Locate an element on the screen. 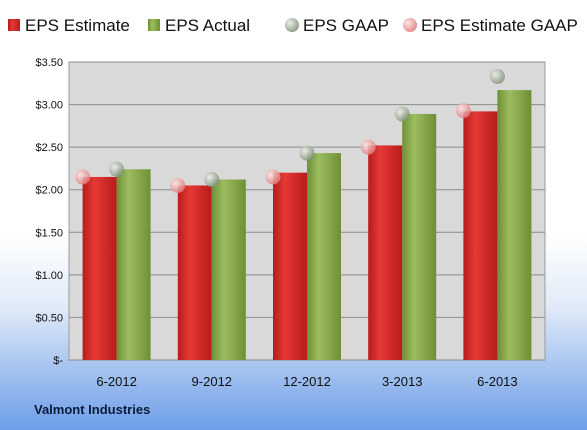 Image resolution: width=587 pixels, height=430 pixels. legend-label-eps-actual: EPS Actual is located at coordinates (207, 25).